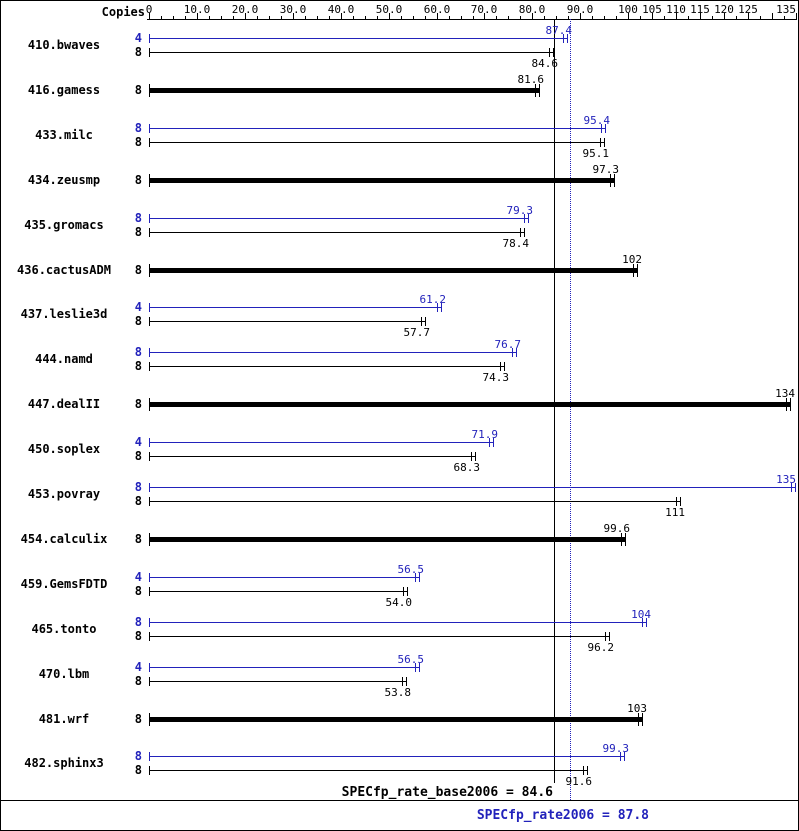  I want to click on bar-value-label: 99.6, so click(617, 528).